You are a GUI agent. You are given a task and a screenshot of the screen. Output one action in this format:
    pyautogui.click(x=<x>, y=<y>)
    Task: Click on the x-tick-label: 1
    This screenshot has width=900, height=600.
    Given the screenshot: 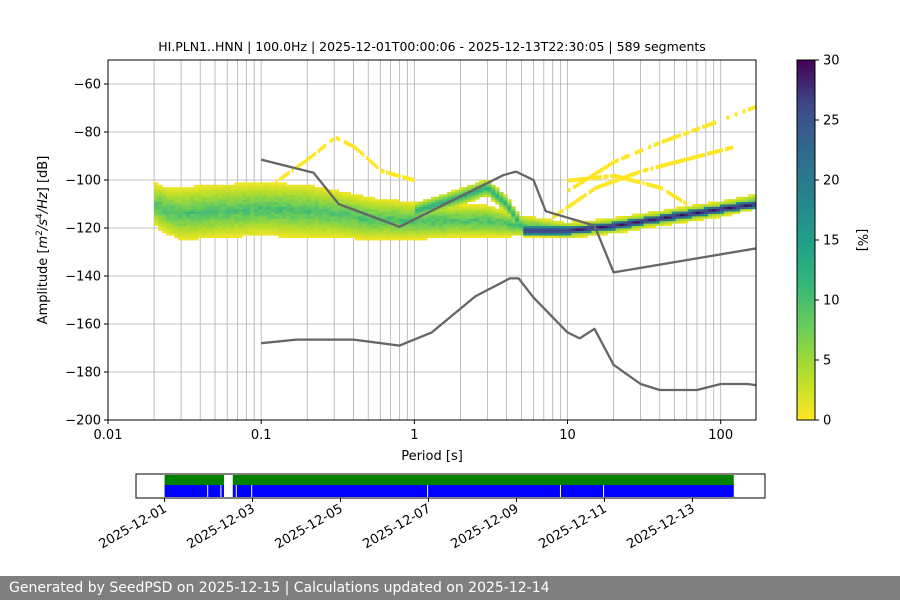 What is the action you would take?
    pyautogui.click(x=414, y=435)
    